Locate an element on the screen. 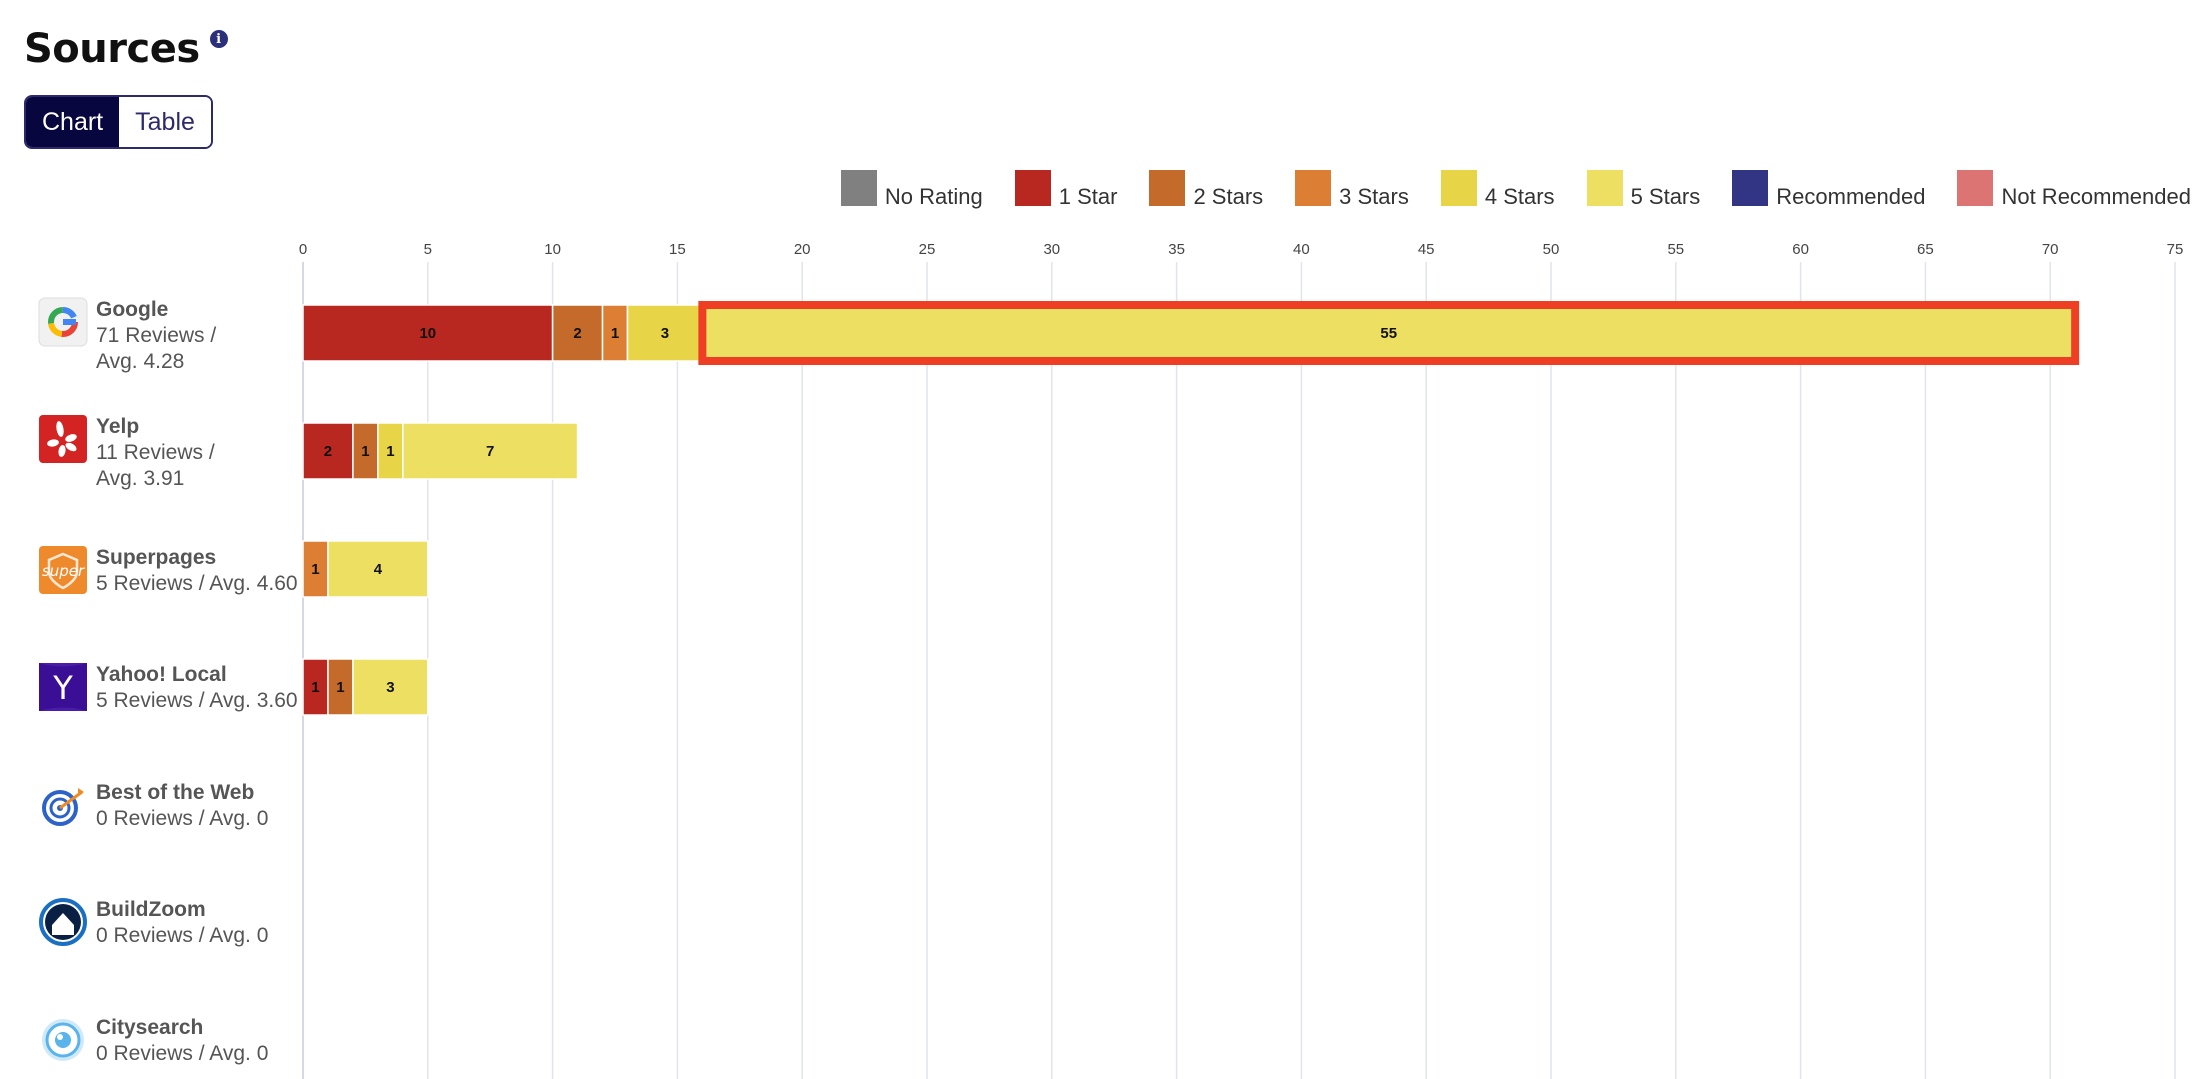 The image size is (2209, 1079). source-stats: 11 Reviews / Avg. 3.91 is located at coordinates (155, 465).